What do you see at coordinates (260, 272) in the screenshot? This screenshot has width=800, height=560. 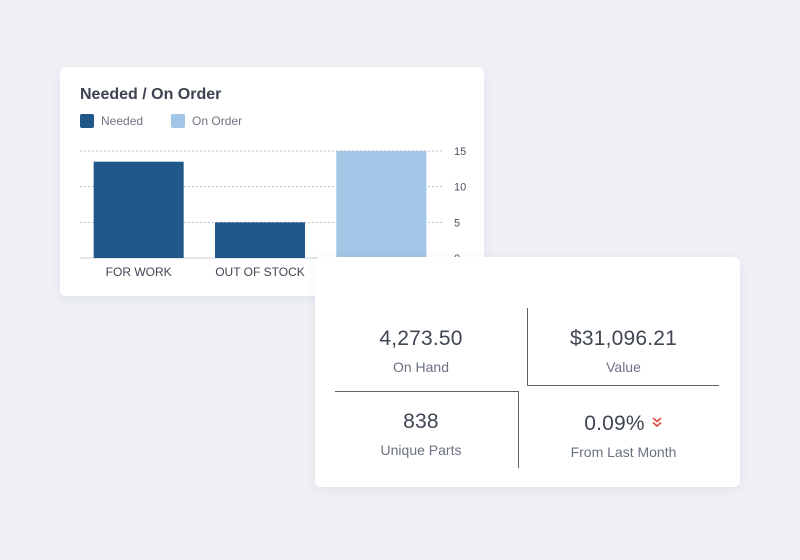 I see `x-tick-label: OUT OF STOCK` at bounding box center [260, 272].